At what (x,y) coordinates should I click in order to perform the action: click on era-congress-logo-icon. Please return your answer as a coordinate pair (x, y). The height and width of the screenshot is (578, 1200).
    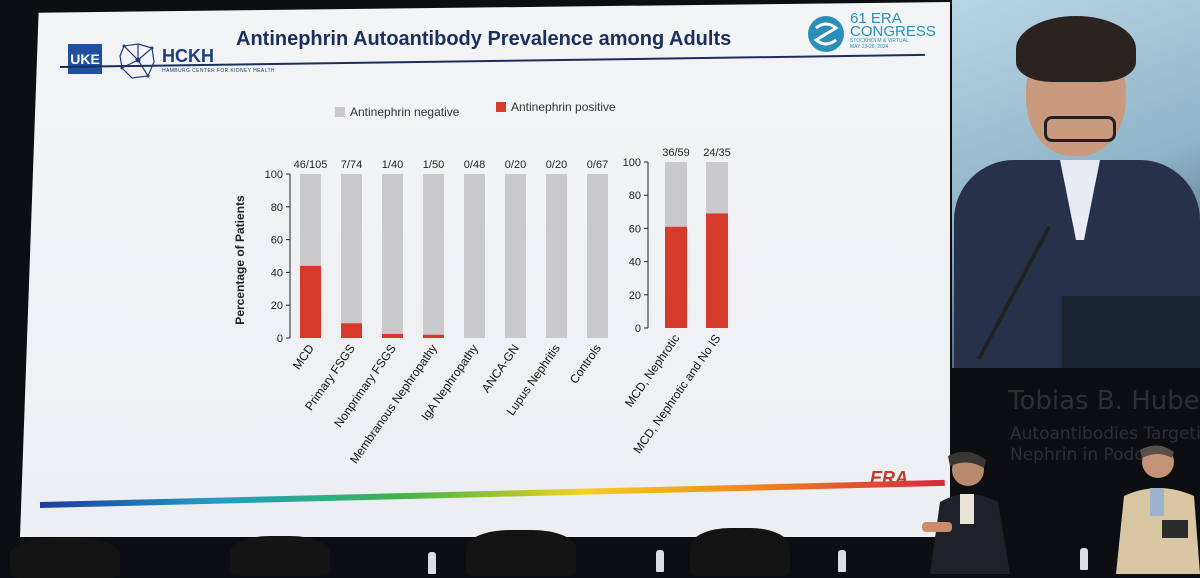
    Looking at the image, I should click on (826, 34).